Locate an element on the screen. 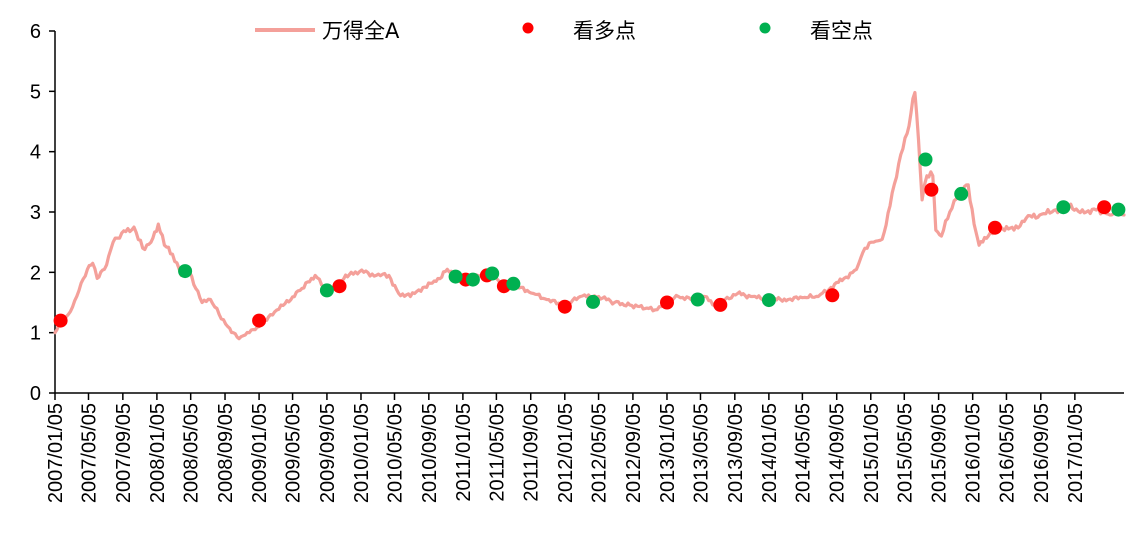  x-tick-label: 2013/01/05 is located at coordinates (668, 453).